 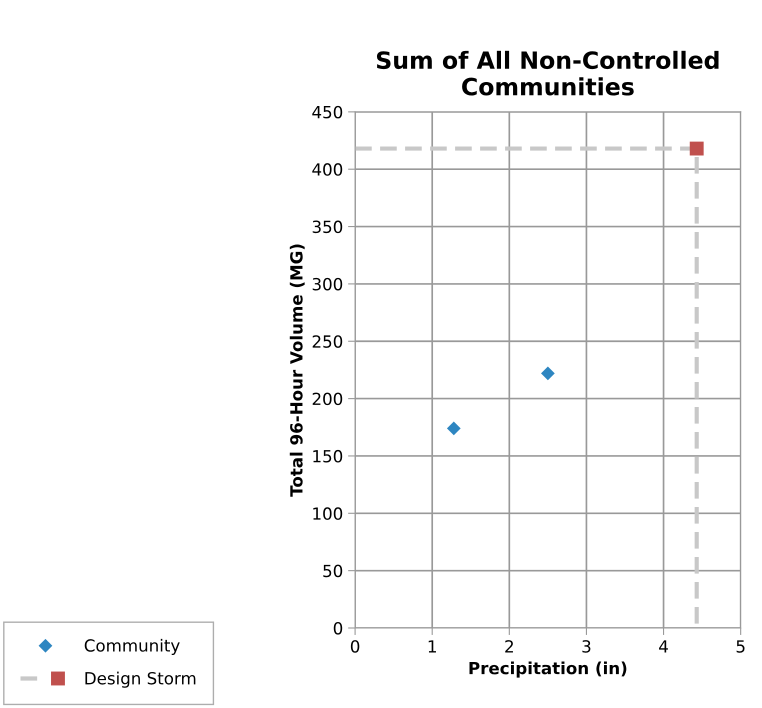 I want to click on x-tick-label: 2, so click(x=509, y=646).